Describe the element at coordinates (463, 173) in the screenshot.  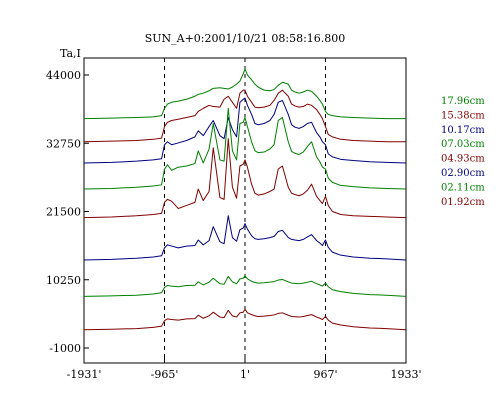
I see `legend-entry-5: 02.90cm` at that location.